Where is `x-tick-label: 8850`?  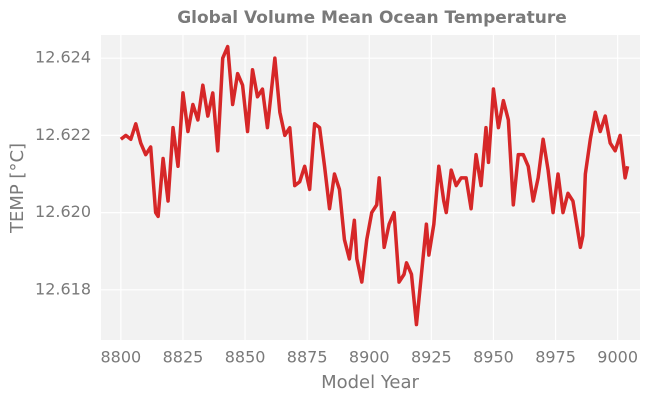
x-tick-label: 8850 is located at coordinates (245, 357).